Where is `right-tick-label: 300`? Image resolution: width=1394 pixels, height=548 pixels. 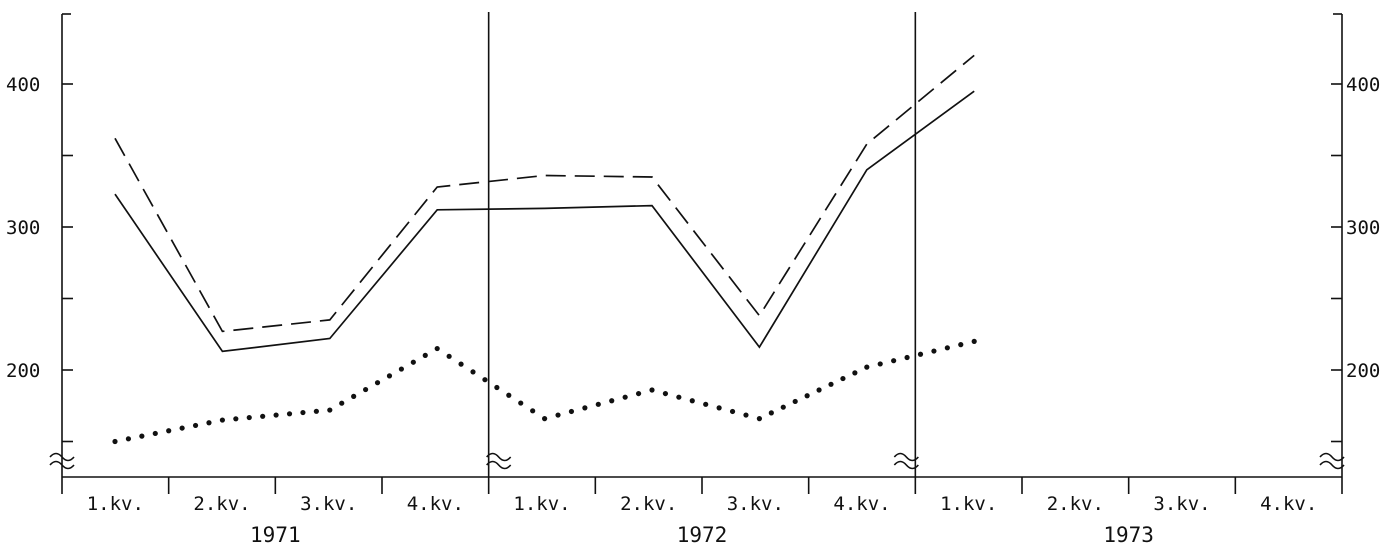 right-tick-label: 300 is located at coordinates (1363, 228).